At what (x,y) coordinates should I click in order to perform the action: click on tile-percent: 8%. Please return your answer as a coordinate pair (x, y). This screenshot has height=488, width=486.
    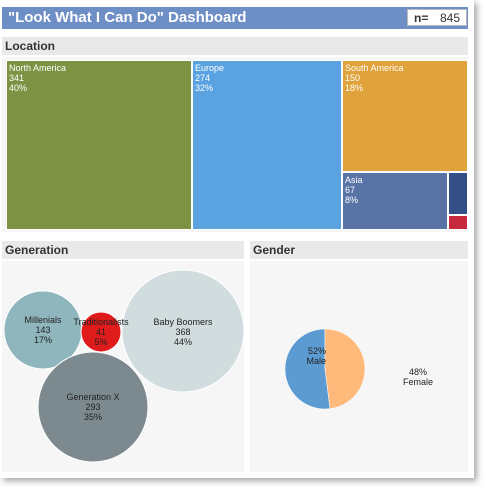
    Looking at the image, I should click on (352, 200).